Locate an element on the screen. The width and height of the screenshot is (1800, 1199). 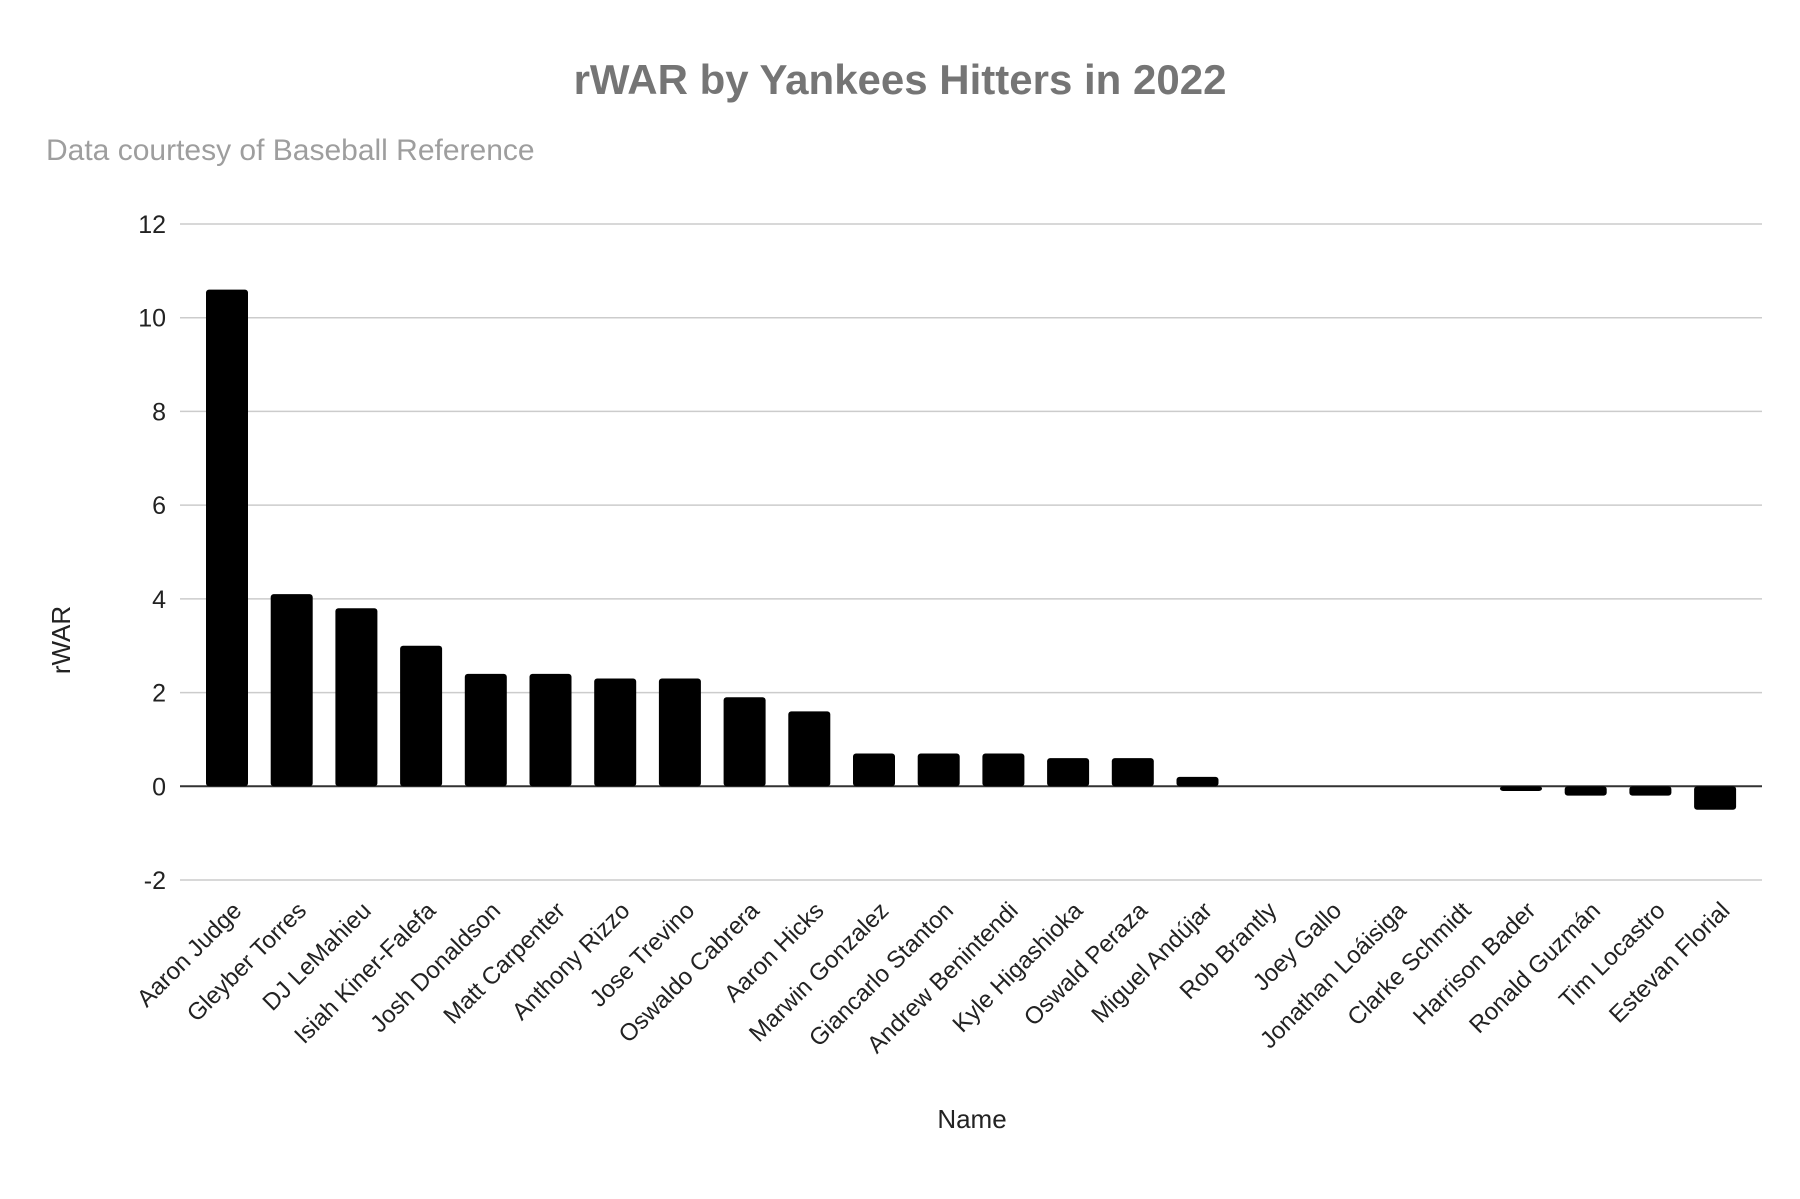
bar-aaron-judge is located at coordinates (227, 538).